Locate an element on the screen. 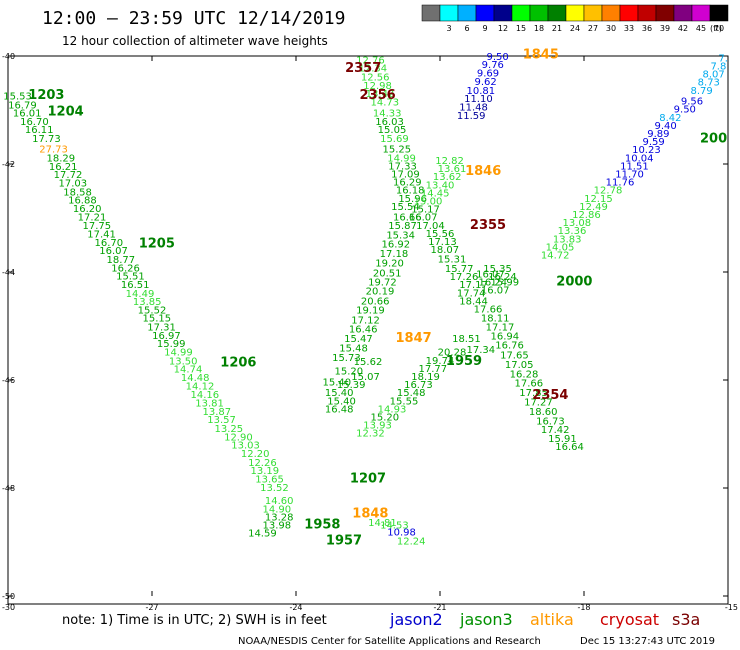  pass-time-label: 1206 is located at coordinates (238, 363).